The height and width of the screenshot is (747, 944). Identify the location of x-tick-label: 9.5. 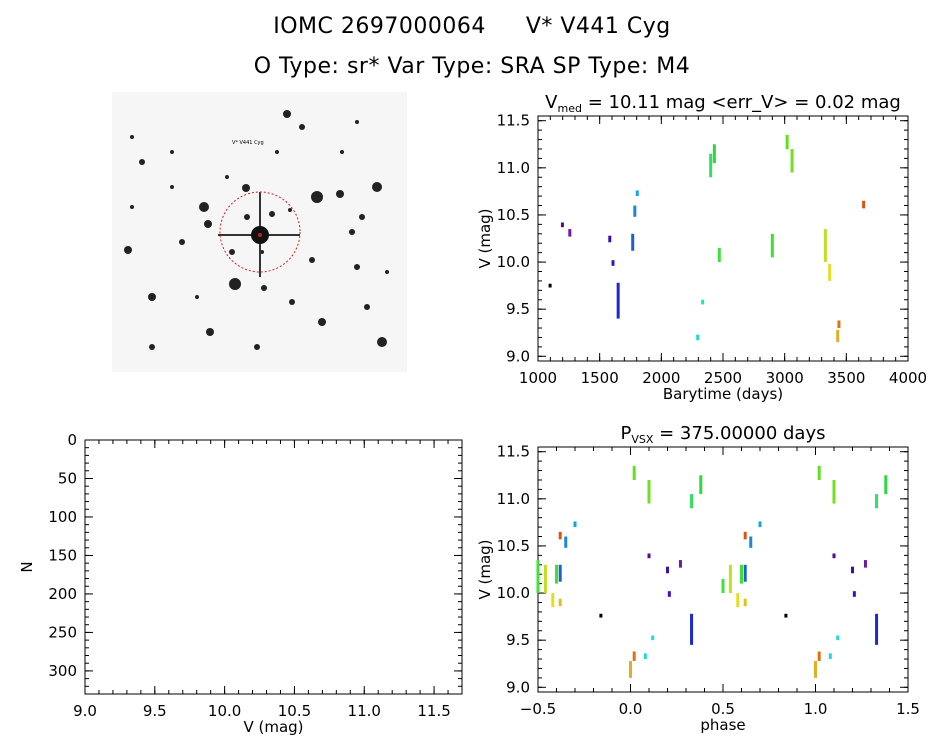
(155, 711).